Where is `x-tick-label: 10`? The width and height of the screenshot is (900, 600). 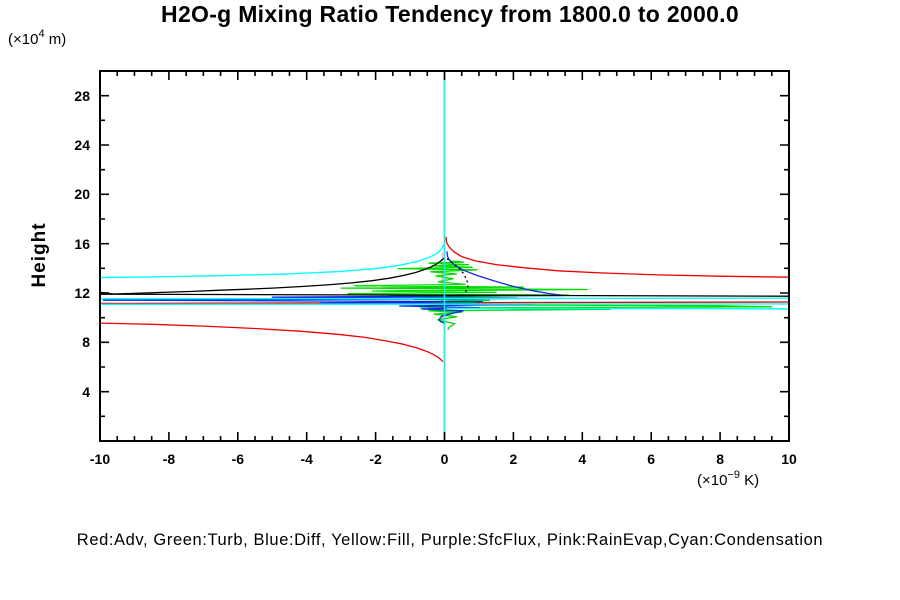 x-tick-label: 10 is located at coordinates (789, 459).